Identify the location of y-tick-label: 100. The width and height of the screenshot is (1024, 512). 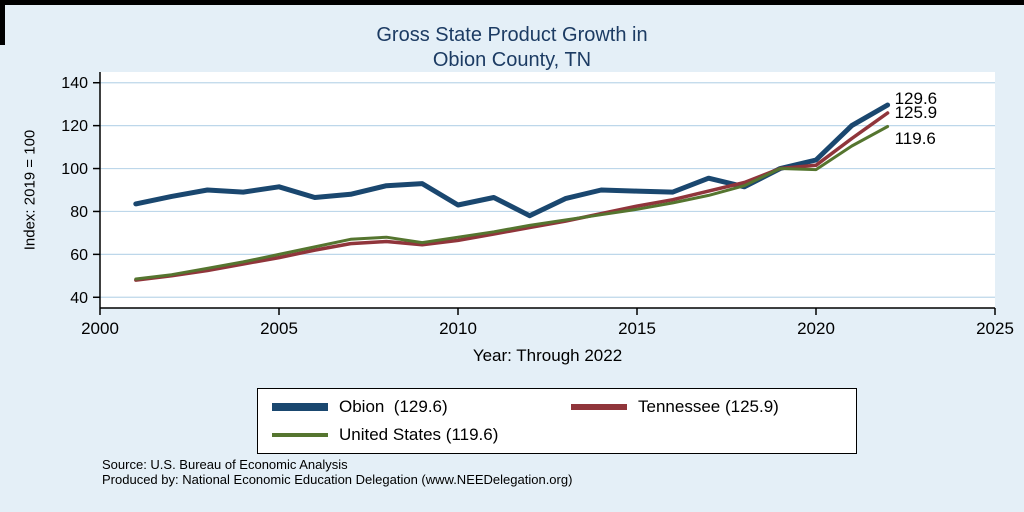
(74, 169).